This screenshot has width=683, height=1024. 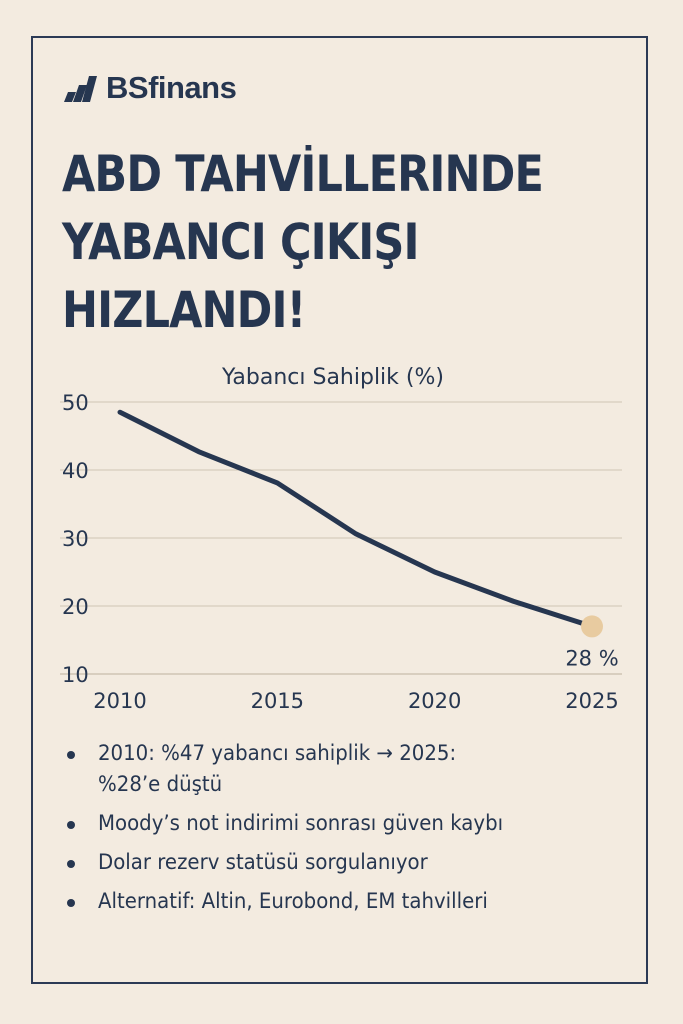 What do you see at coordinates (75, 403) in the screenshot?
I see `y-tick-label: 50` at bounding box center [75, 403].